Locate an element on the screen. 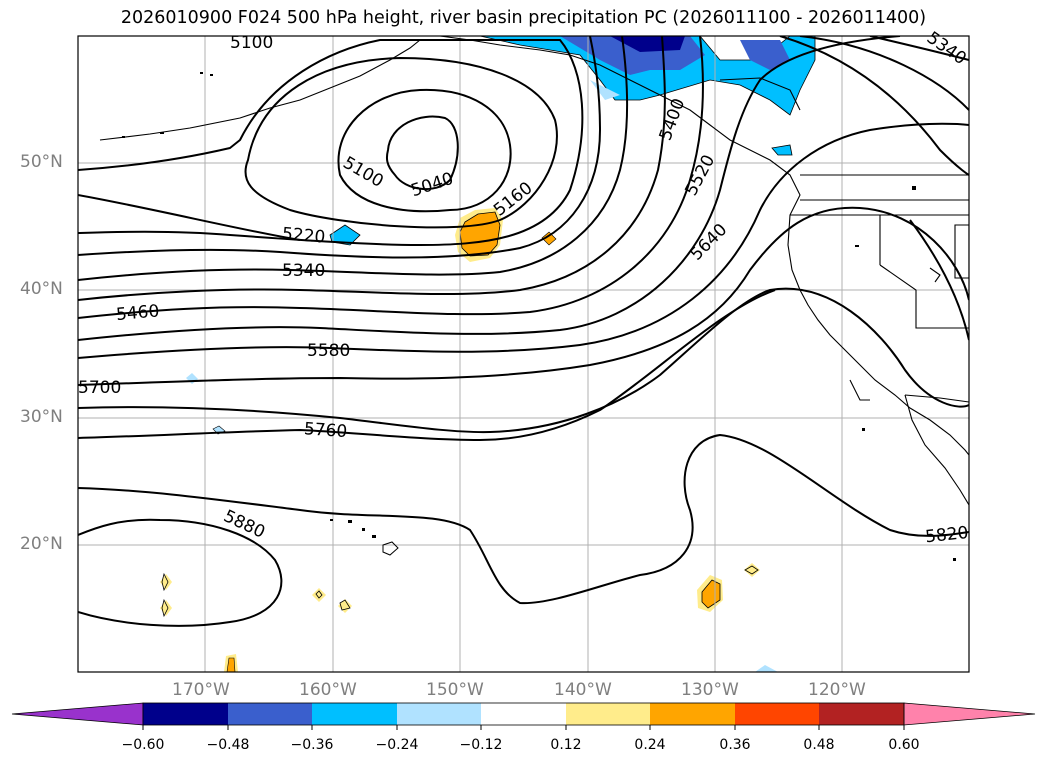  colorbar-extend-high is located at coordinates (969, 714).